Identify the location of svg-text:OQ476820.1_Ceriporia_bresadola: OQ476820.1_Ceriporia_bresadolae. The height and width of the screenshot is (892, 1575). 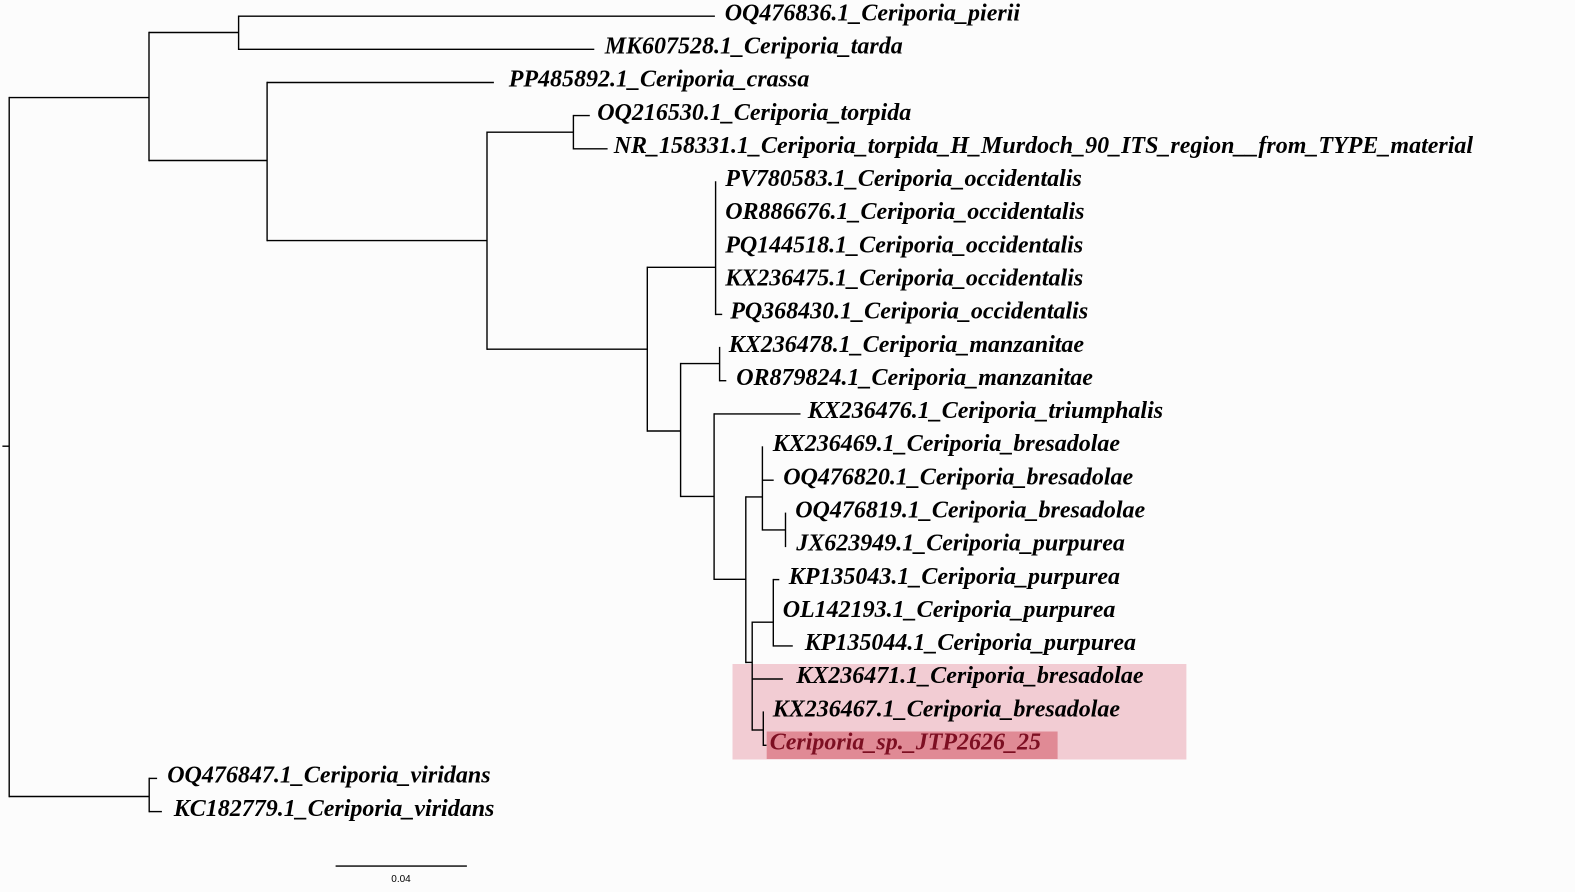
(958, 477).